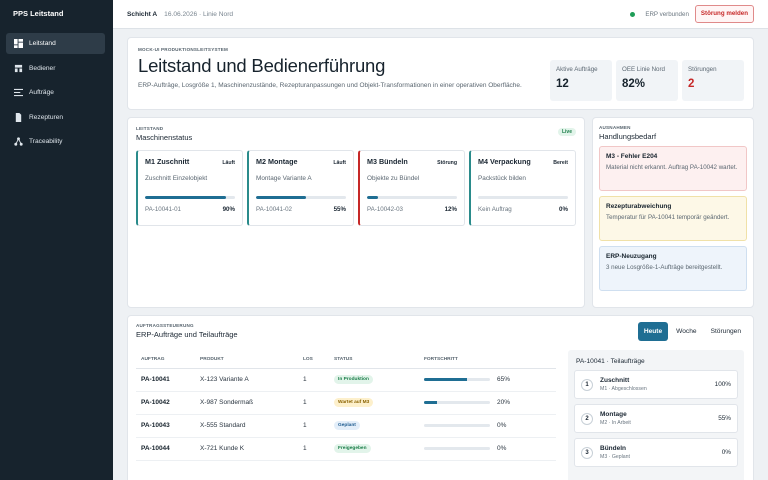 The height and width of the screenshot is (480, 768). Describe the element at coordinates (610, 361) in the screenshot. I see `subtasks-title: PA-10041 · Teilaufträge` at that location.